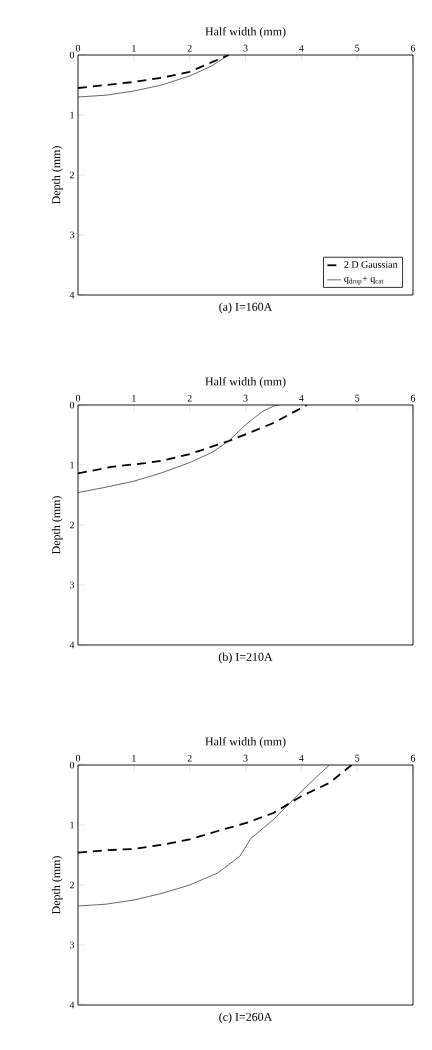  Describe the element at coordinates (245, 658) in the screenshot. I see `text: (b) I=210A` at that location.